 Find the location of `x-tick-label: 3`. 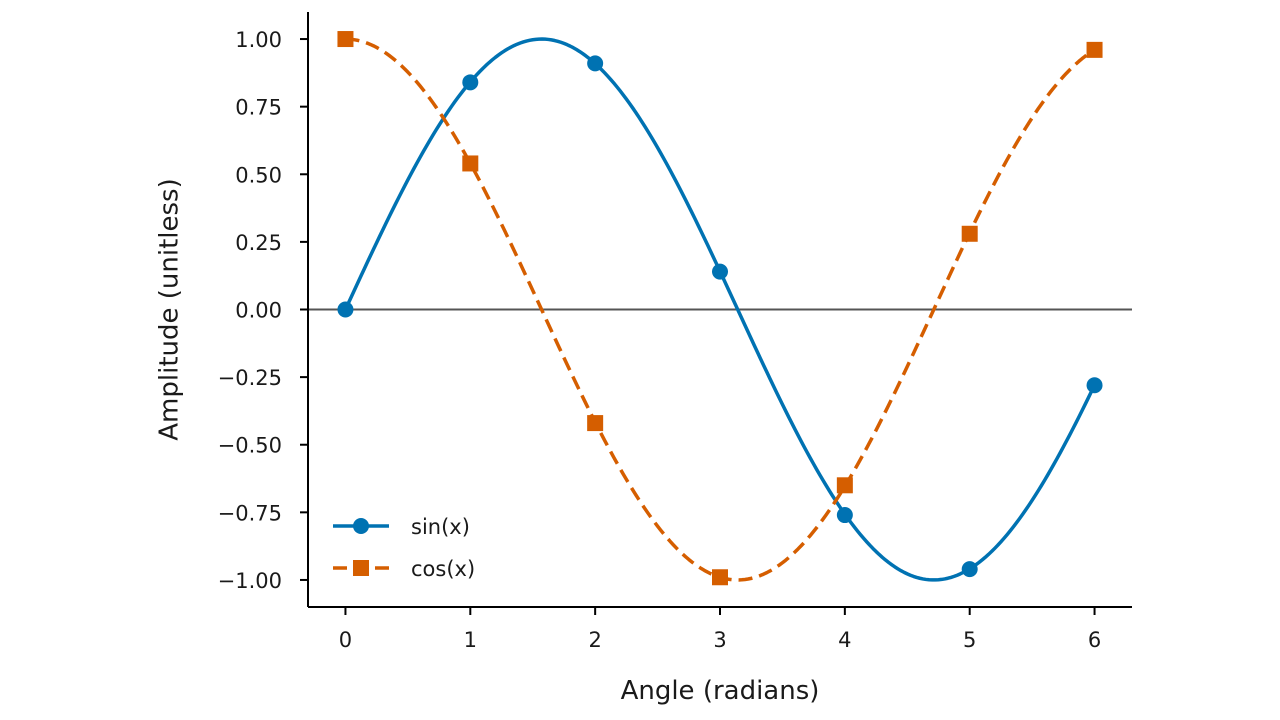

x-tick-label: 3 is located at coordinates (719, 640).